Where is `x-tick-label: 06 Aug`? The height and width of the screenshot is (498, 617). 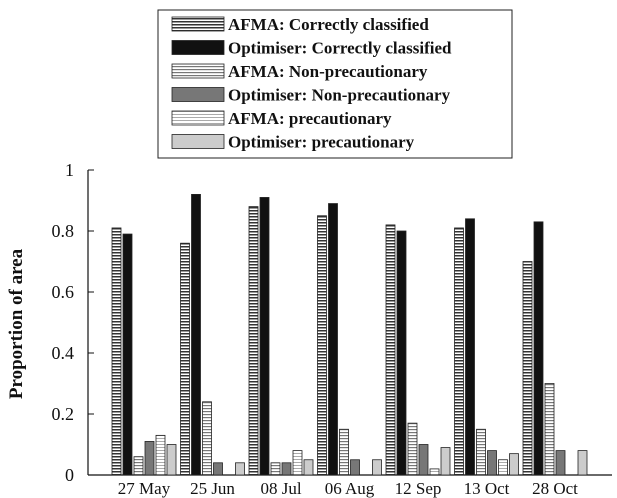
x-tick-label: 06 Aug is located at coordinates (350, 488).